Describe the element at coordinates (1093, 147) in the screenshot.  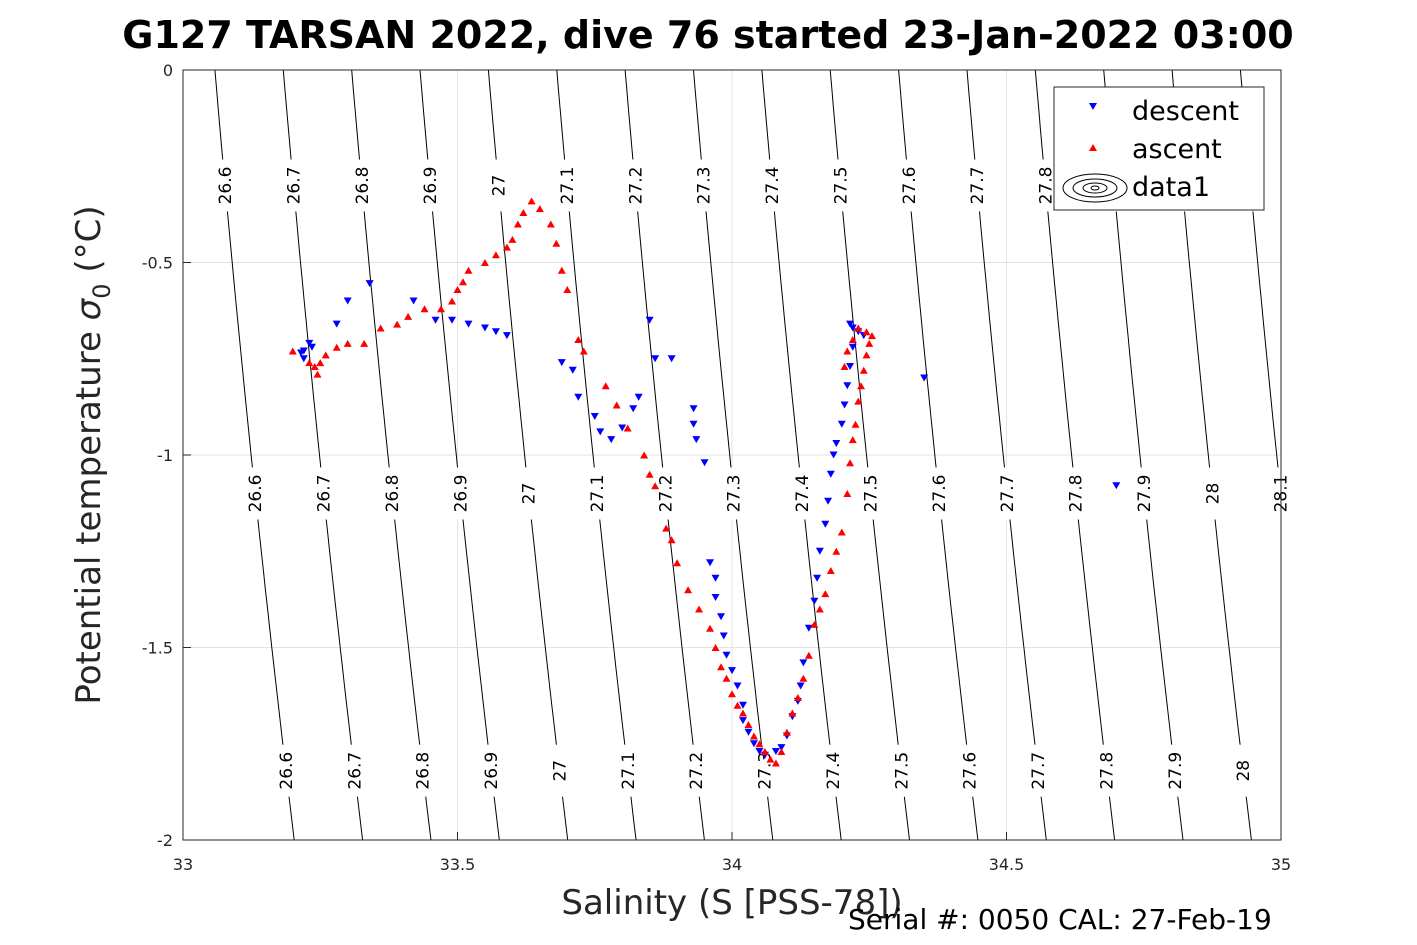
I see `legend-ascent-marker` at that location.